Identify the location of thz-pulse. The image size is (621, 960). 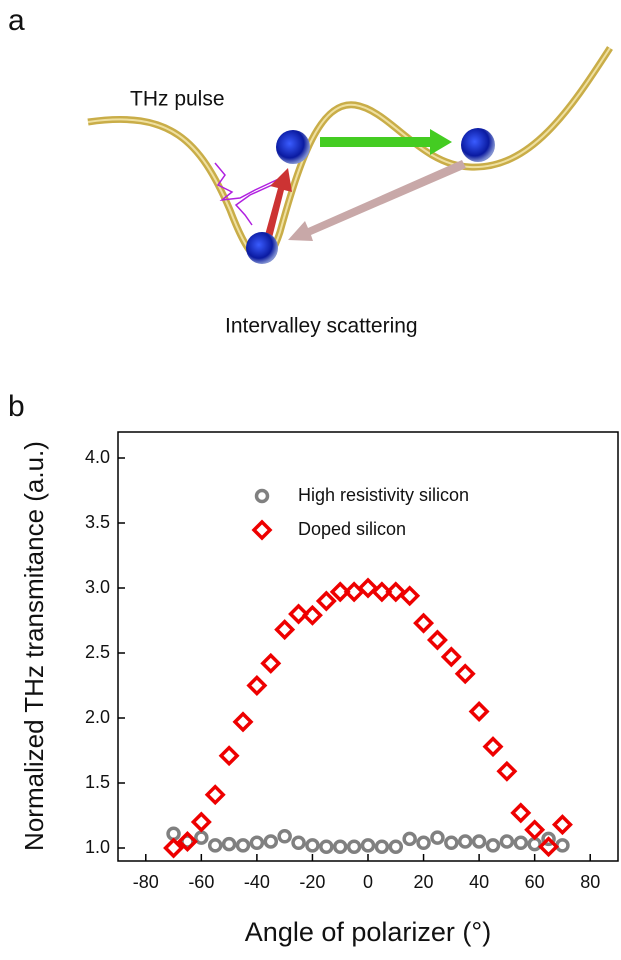
(251, 194).